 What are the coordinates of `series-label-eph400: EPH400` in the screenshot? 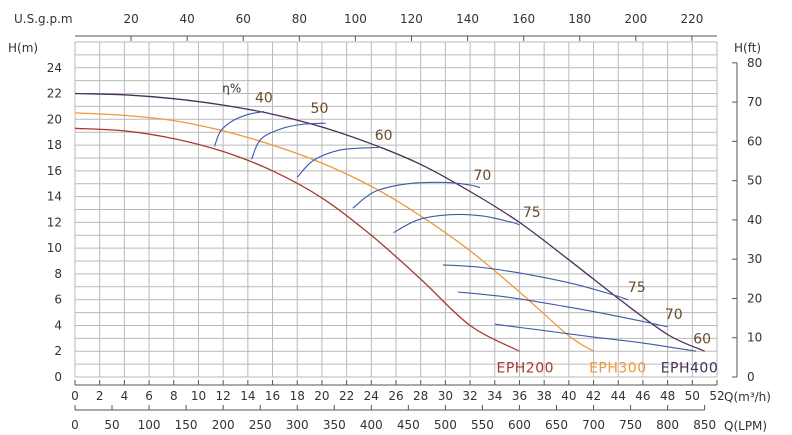 It's located at (690, 368).